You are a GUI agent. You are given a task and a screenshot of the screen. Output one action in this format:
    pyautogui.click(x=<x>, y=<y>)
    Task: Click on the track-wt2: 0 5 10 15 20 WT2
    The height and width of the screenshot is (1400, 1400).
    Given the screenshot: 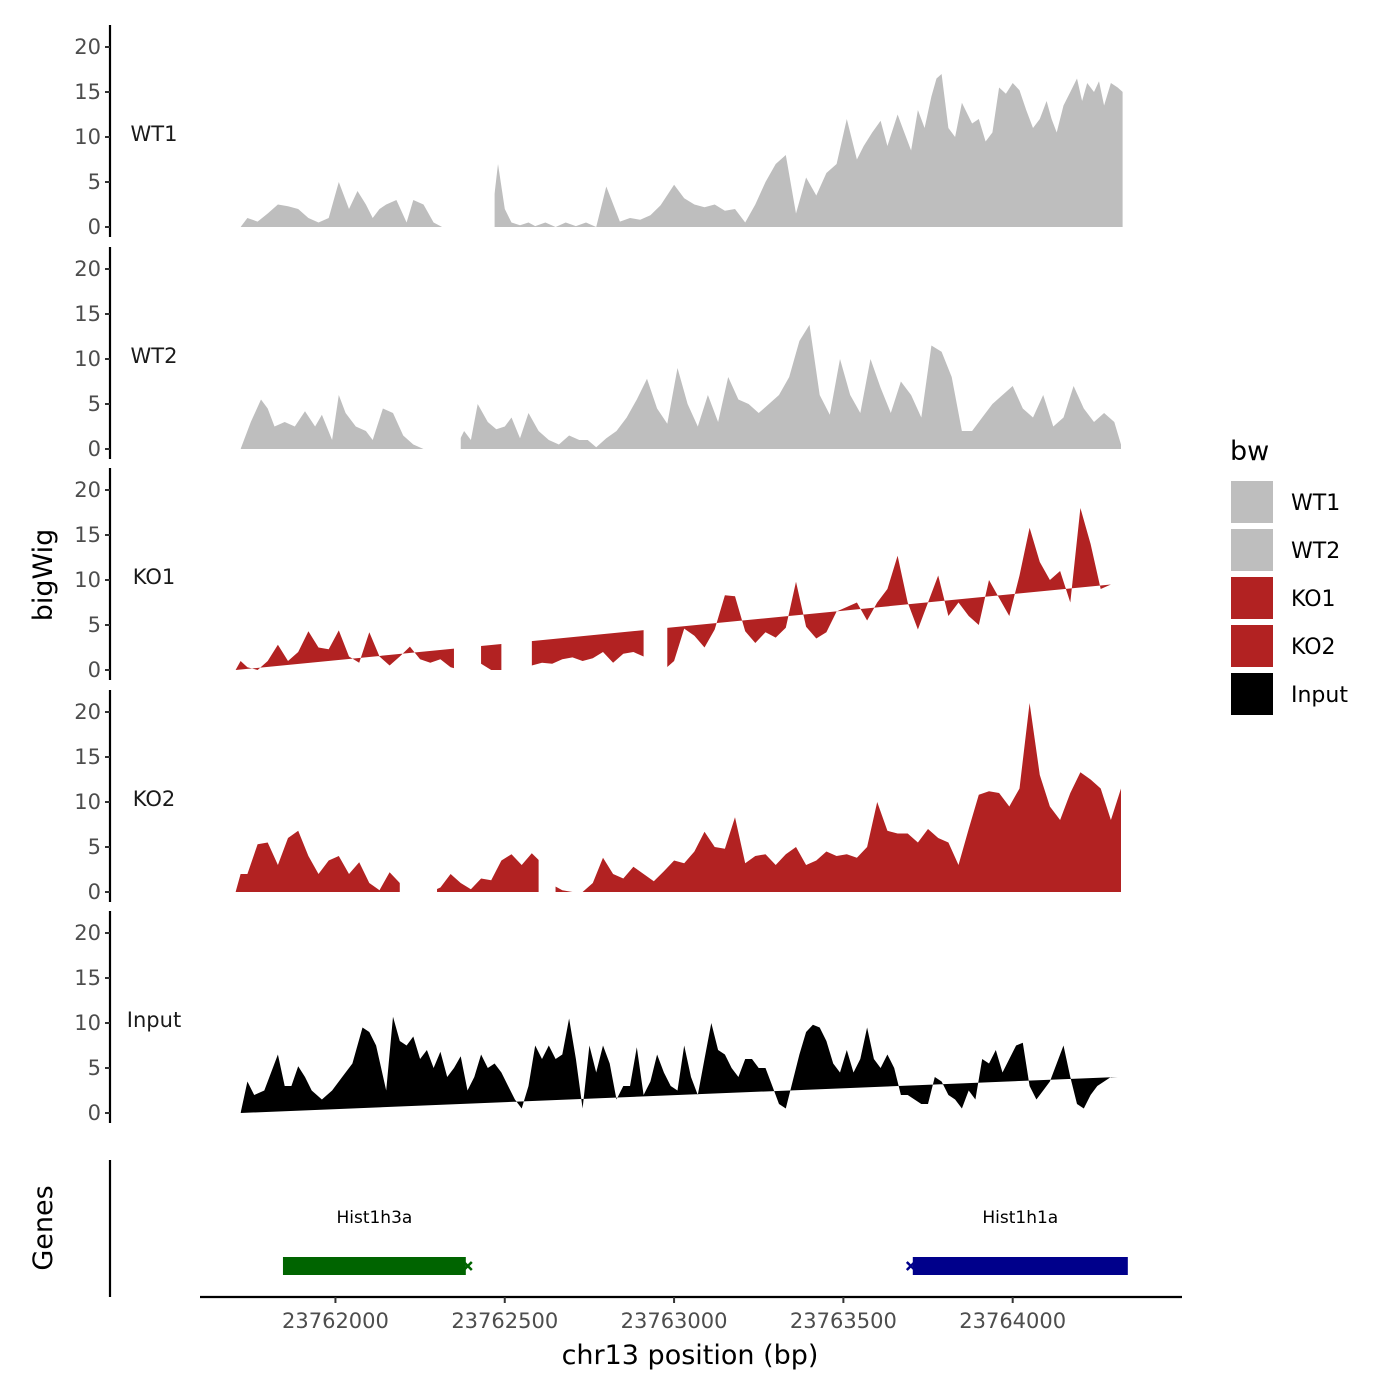 What is the action you would take?
    pyautogui.click(x=597, y=354)
    